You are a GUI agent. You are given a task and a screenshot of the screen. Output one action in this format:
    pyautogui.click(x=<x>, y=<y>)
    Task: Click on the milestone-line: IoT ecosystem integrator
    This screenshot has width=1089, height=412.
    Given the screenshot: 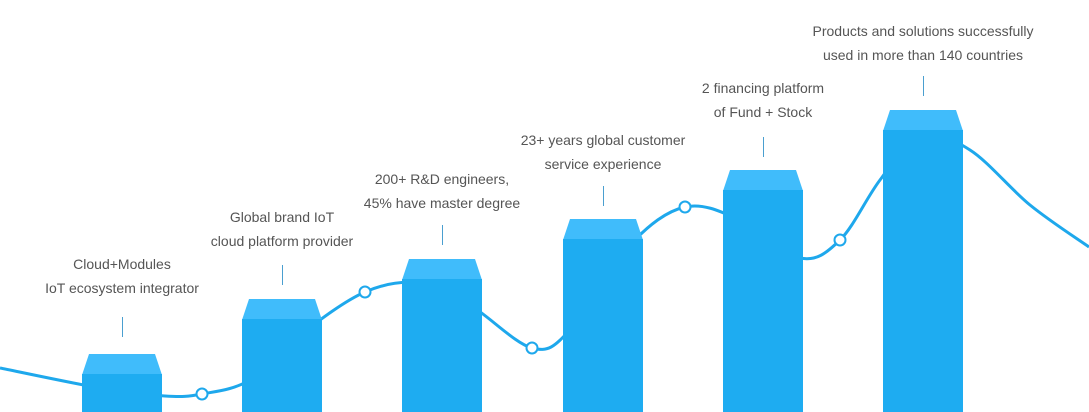 What is the action you would take?
    pyautogui.click(x=122, y=288)
    